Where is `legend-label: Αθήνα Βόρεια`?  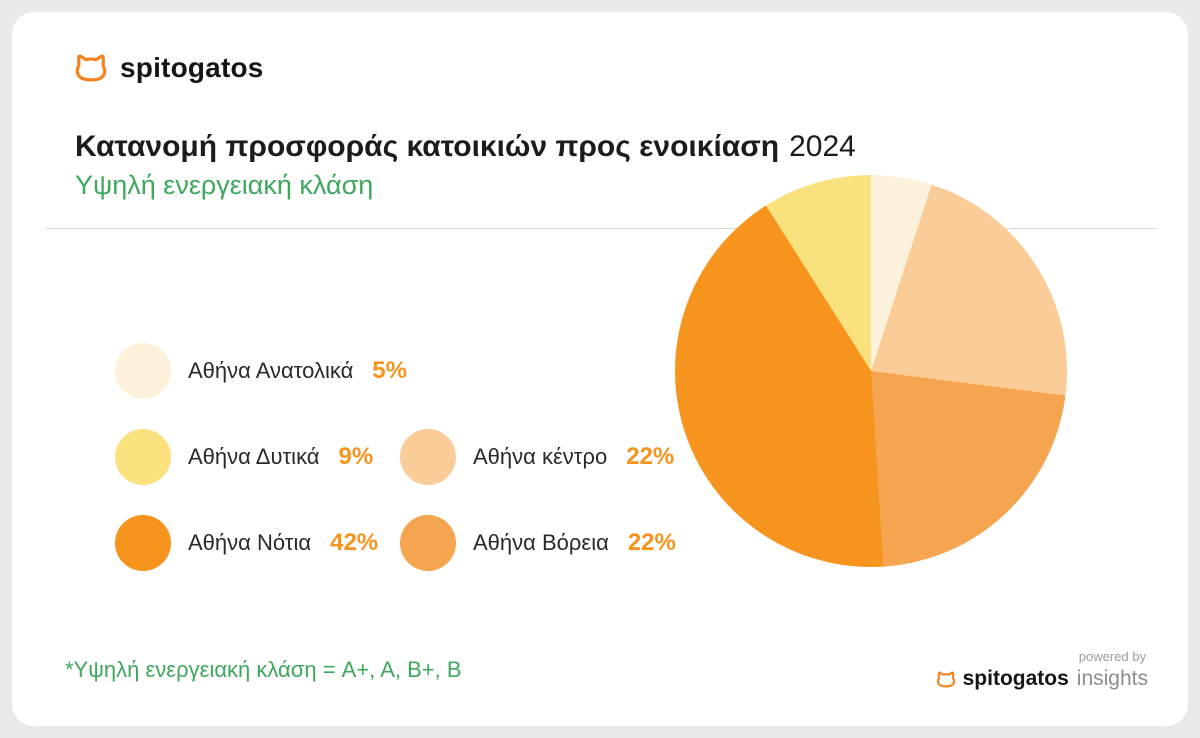
legend-label: Αθήνα Βόρεια is located at coordinates (541, 542).